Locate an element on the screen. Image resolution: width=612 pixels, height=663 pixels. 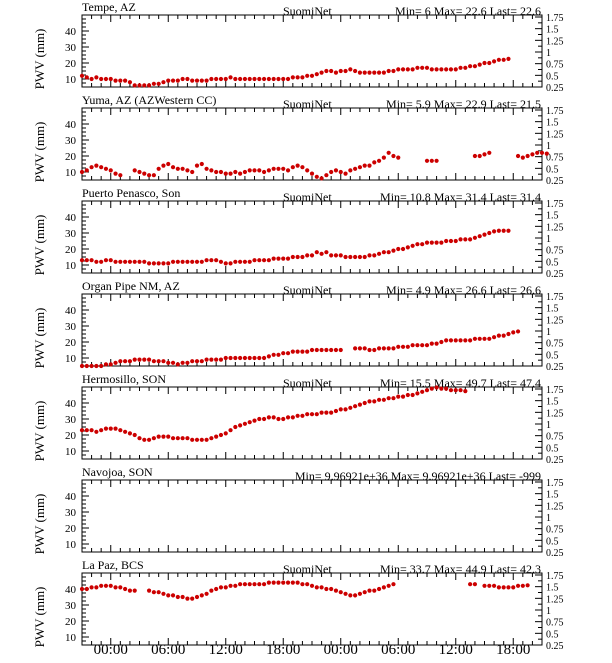
right-tick-label: 1.25 is located at coordinates (555, 413).